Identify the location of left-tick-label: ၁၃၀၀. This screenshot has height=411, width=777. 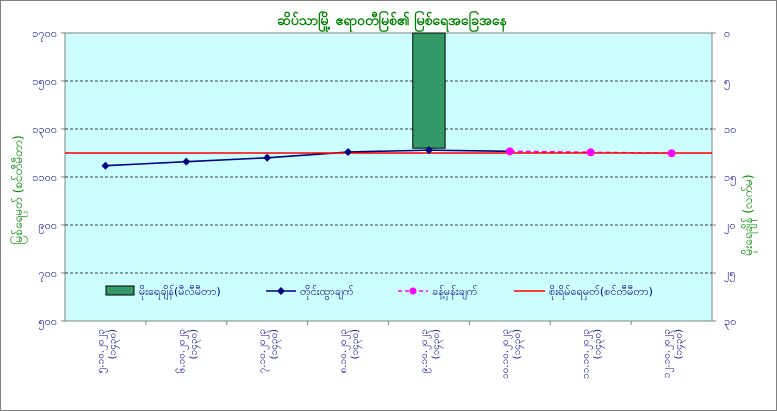
(44, 130).